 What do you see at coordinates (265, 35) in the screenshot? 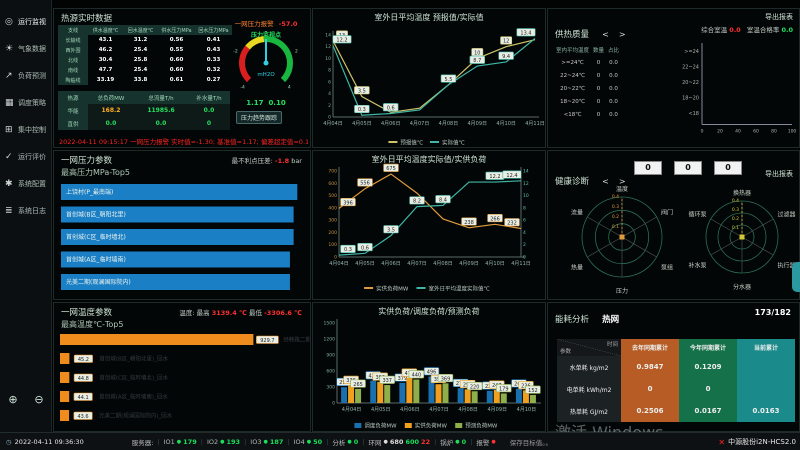
I see `gauge-point-label: 压力监视点` at bounding box center [265, 35].